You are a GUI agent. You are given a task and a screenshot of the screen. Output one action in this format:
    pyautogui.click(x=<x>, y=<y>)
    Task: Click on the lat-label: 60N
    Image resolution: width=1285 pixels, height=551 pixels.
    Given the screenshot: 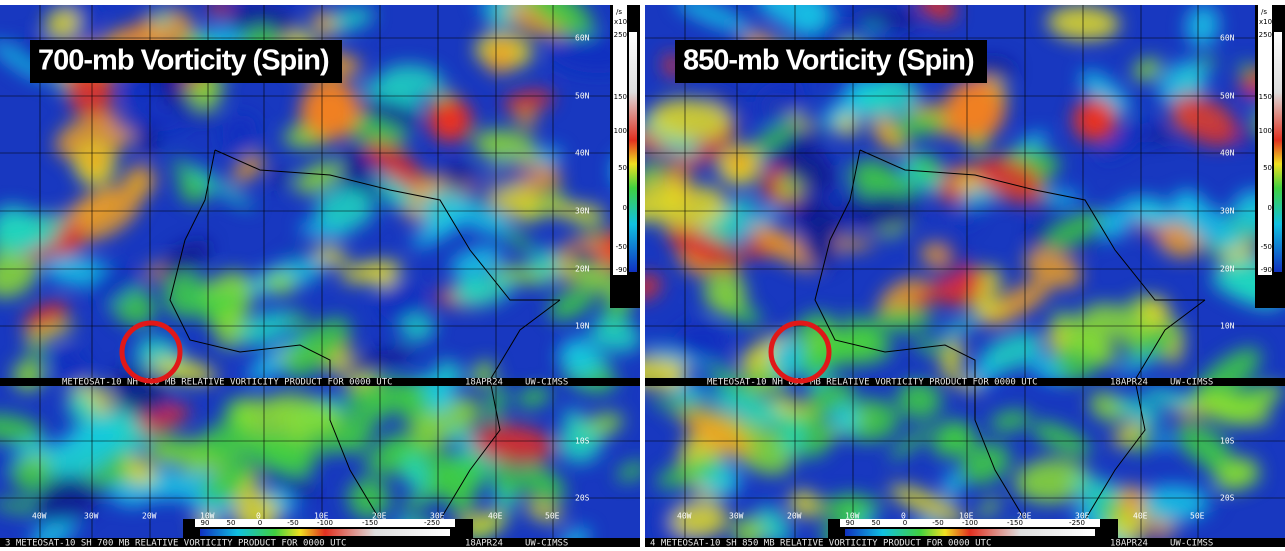 What is the action you would take?
    pyautogui.click(x=582, y=38)
    